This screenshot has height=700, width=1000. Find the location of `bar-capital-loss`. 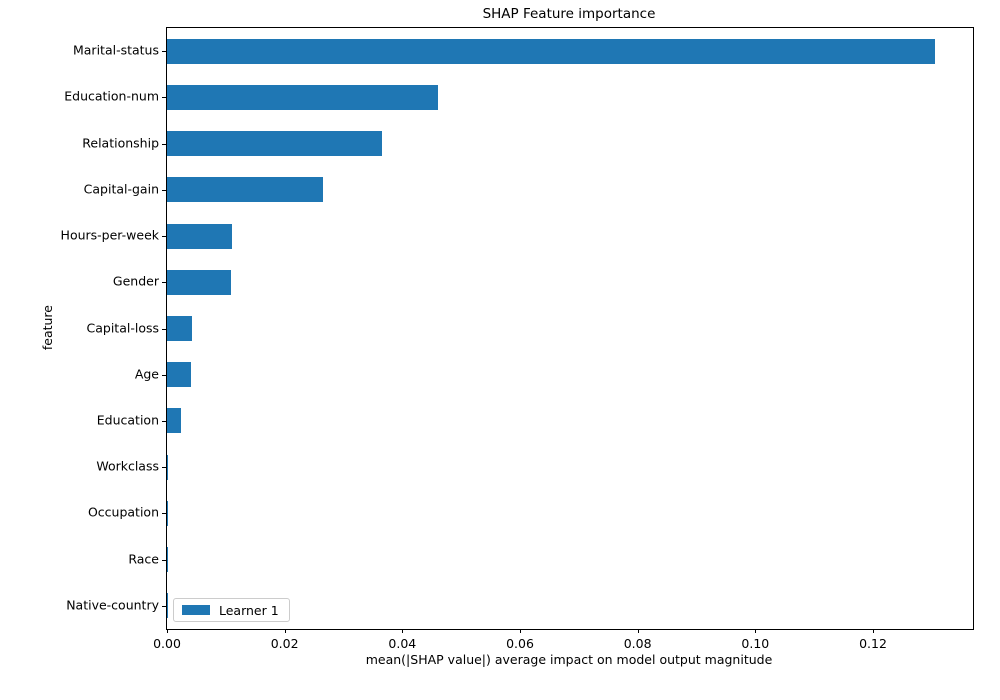

bar-capital-loss is located at coordinates (180, 328).